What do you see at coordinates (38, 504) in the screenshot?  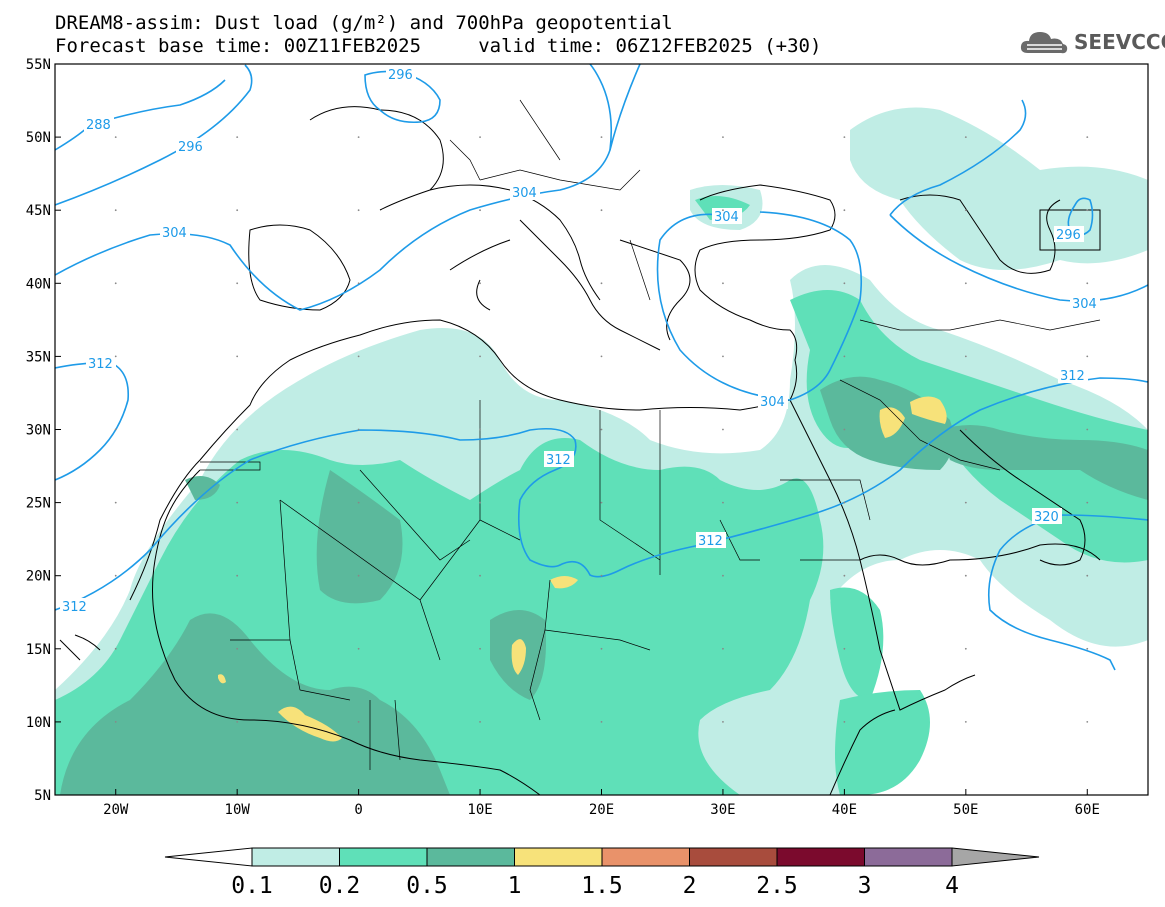 I see `lat-tick-label: 25N` at bounding box center [38, 504].